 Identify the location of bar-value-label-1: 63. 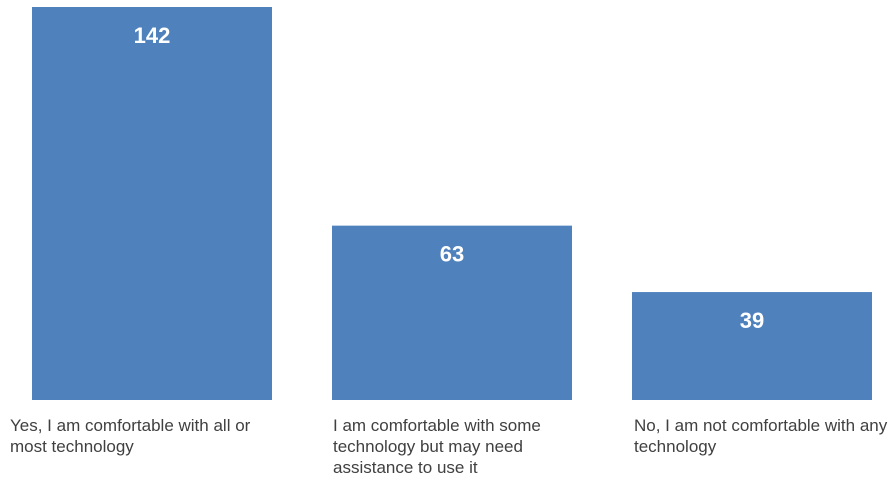
(452, 254).